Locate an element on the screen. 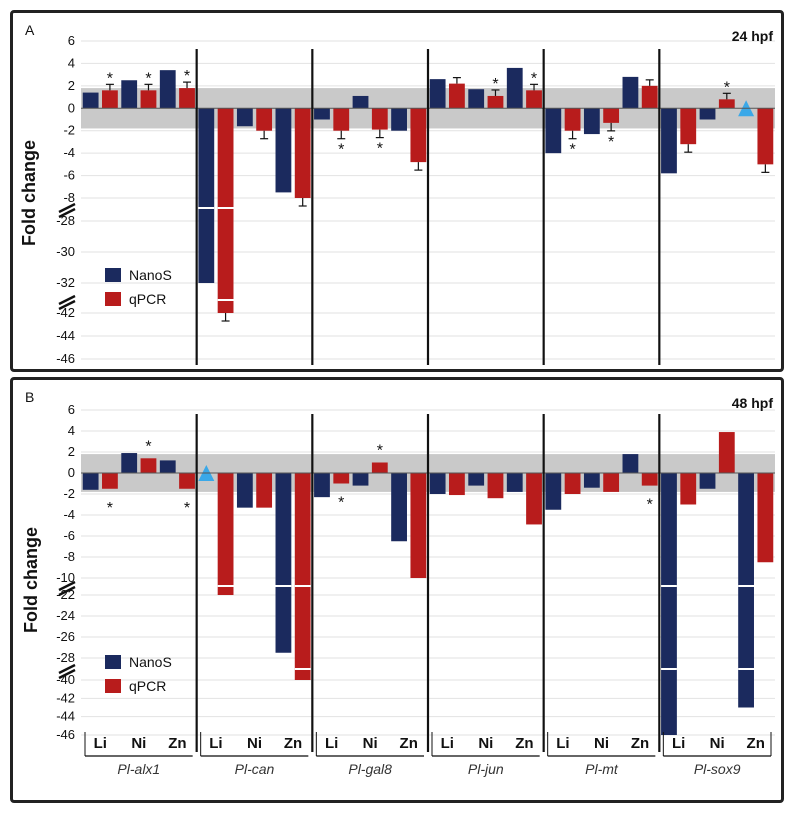  y-tick-label: -8 is located at coordinates (69, 556).